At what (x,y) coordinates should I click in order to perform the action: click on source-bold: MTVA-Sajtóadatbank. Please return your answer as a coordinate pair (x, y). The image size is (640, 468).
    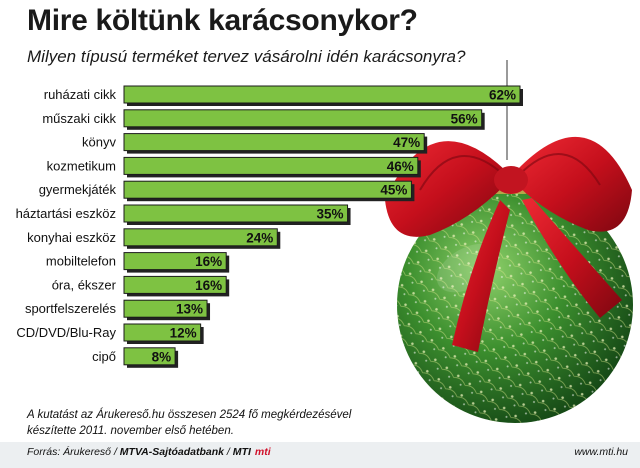
    Looking at the image, I should click on (172, 452).